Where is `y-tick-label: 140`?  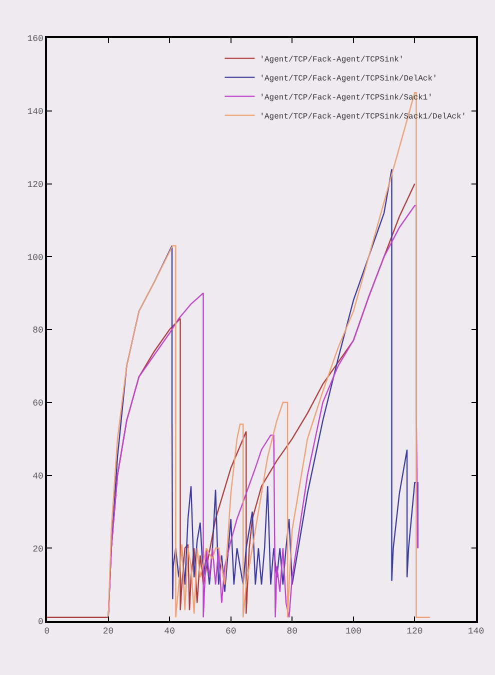
y-tick-label: 140 is located at coordinates (35, 112).